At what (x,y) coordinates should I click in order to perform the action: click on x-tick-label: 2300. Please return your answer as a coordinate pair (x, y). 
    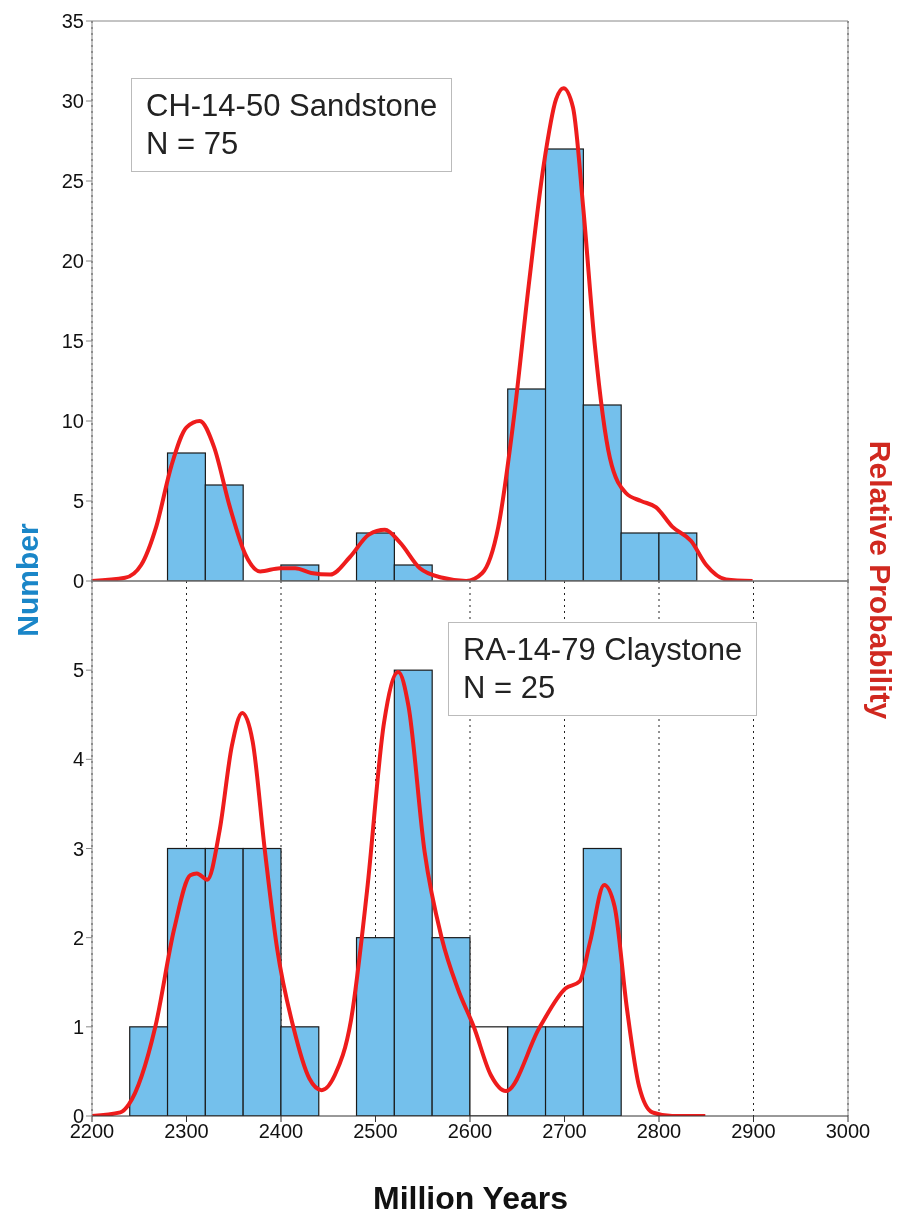
    Looking at the image, I should click on (186, 1131).